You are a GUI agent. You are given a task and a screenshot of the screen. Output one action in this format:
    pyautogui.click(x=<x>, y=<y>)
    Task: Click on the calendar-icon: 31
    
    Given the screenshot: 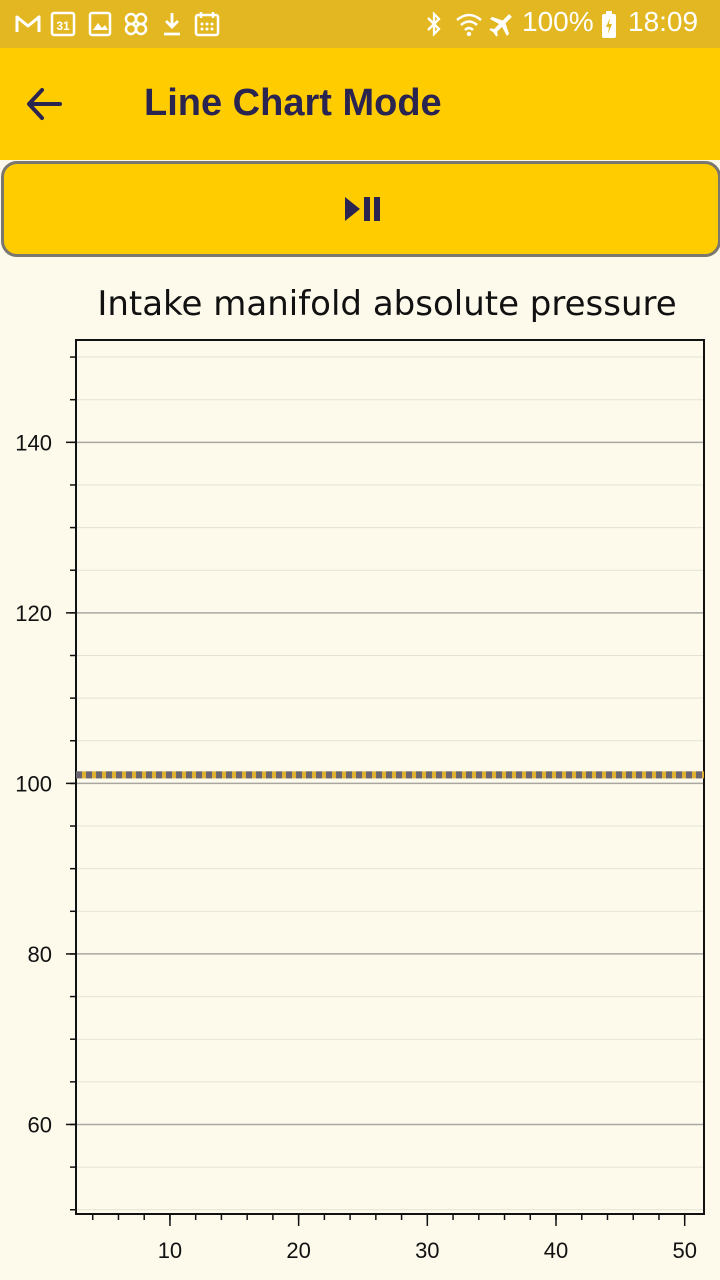 What is the action you would take?
    pyautogui.click(x=63, y=24)
    